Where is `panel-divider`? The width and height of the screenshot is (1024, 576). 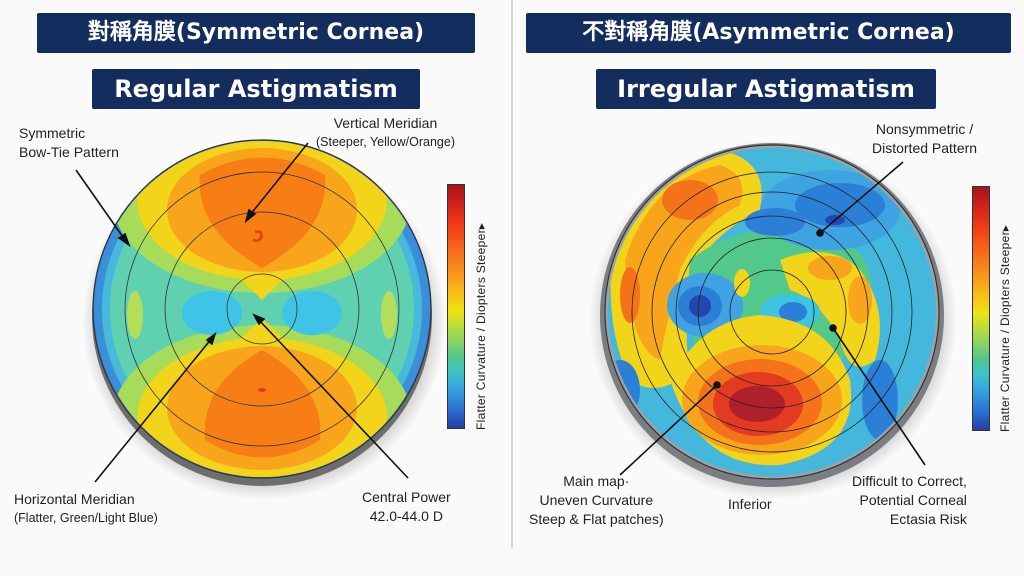 panel-divider is located at coordinates (512, 274).